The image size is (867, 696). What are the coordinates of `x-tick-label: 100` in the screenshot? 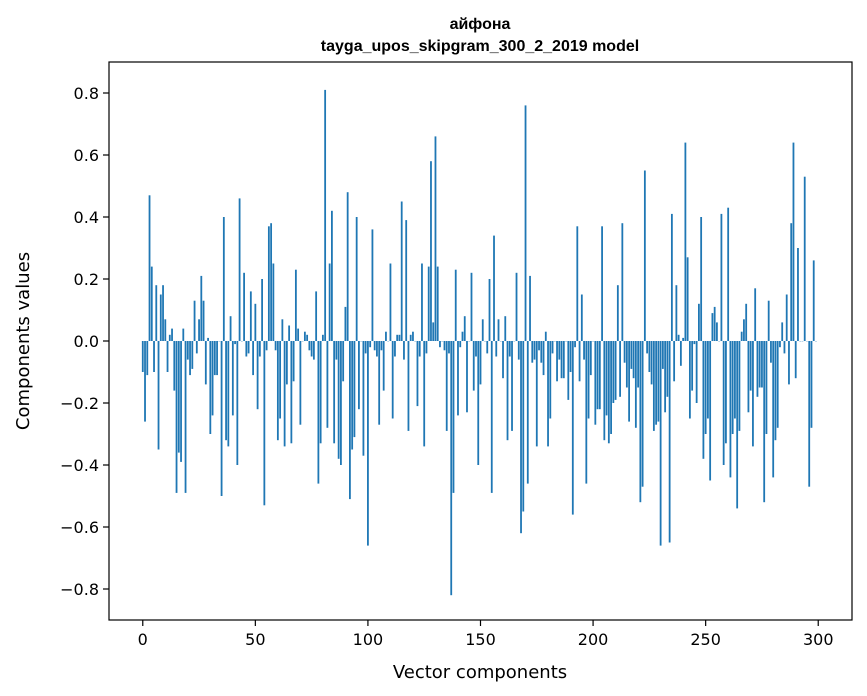 It's located at (368, 639).